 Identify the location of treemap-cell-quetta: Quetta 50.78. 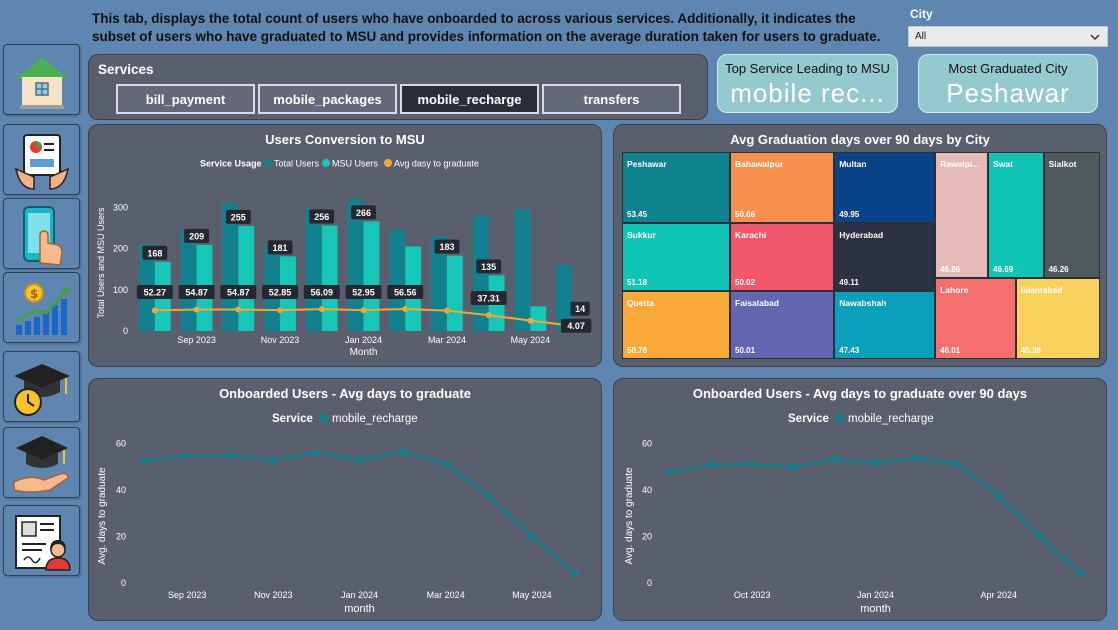
(676, 325).